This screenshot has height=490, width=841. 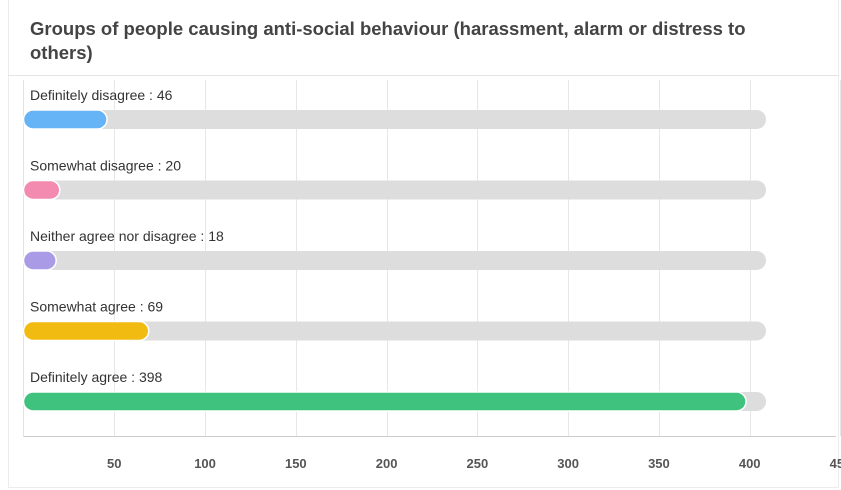 What do you see at coordinates (835, 463) in the screenshot?
I see `x-tick-label: 450` at bounding box center [835, 463].